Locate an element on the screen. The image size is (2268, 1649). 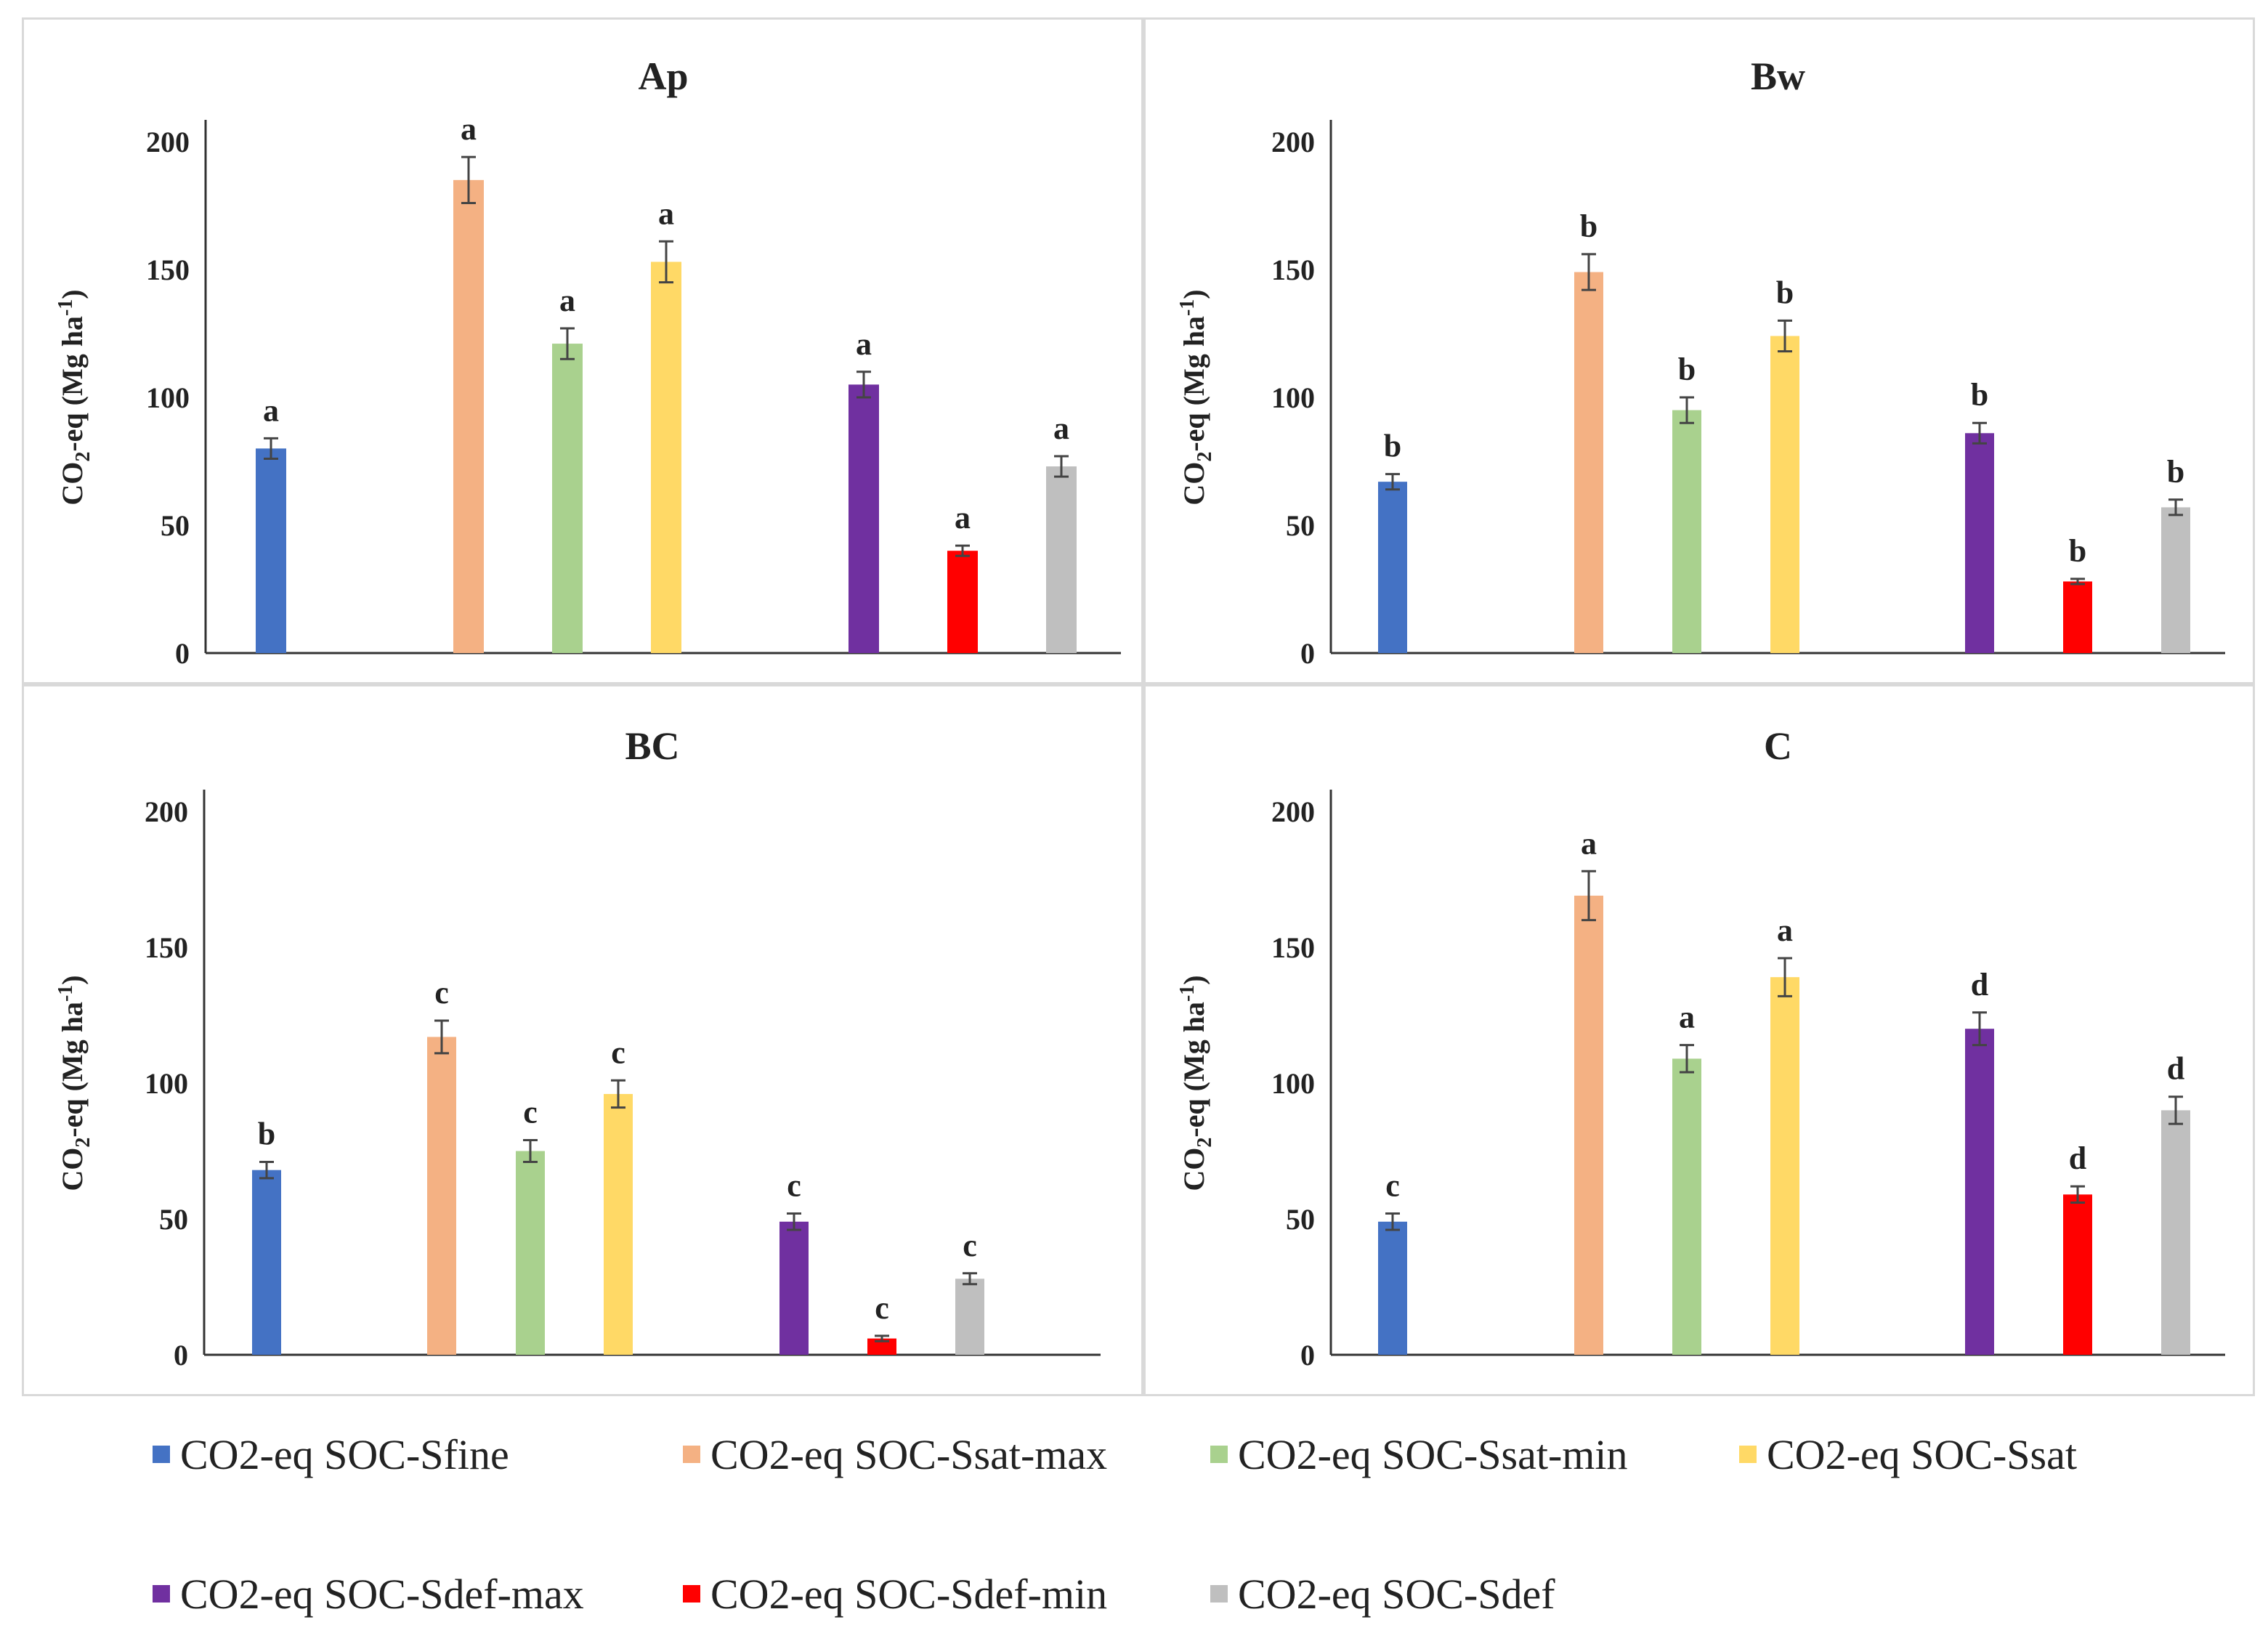
legend-item-ssat-min: CO2-eq SOC-Ssat-min is located at coordinates (1419, 1454).